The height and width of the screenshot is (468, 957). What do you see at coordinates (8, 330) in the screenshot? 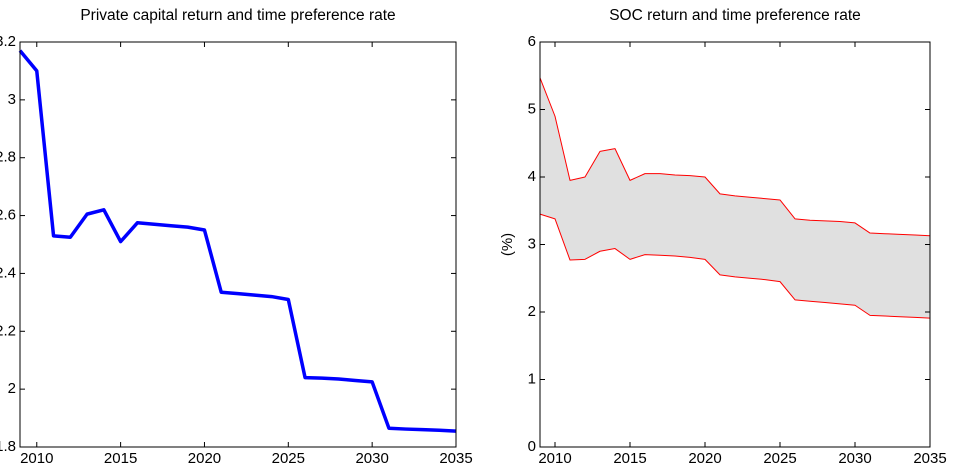
I see `y-tick-label: 2.2` at bounding box center [8, 330].